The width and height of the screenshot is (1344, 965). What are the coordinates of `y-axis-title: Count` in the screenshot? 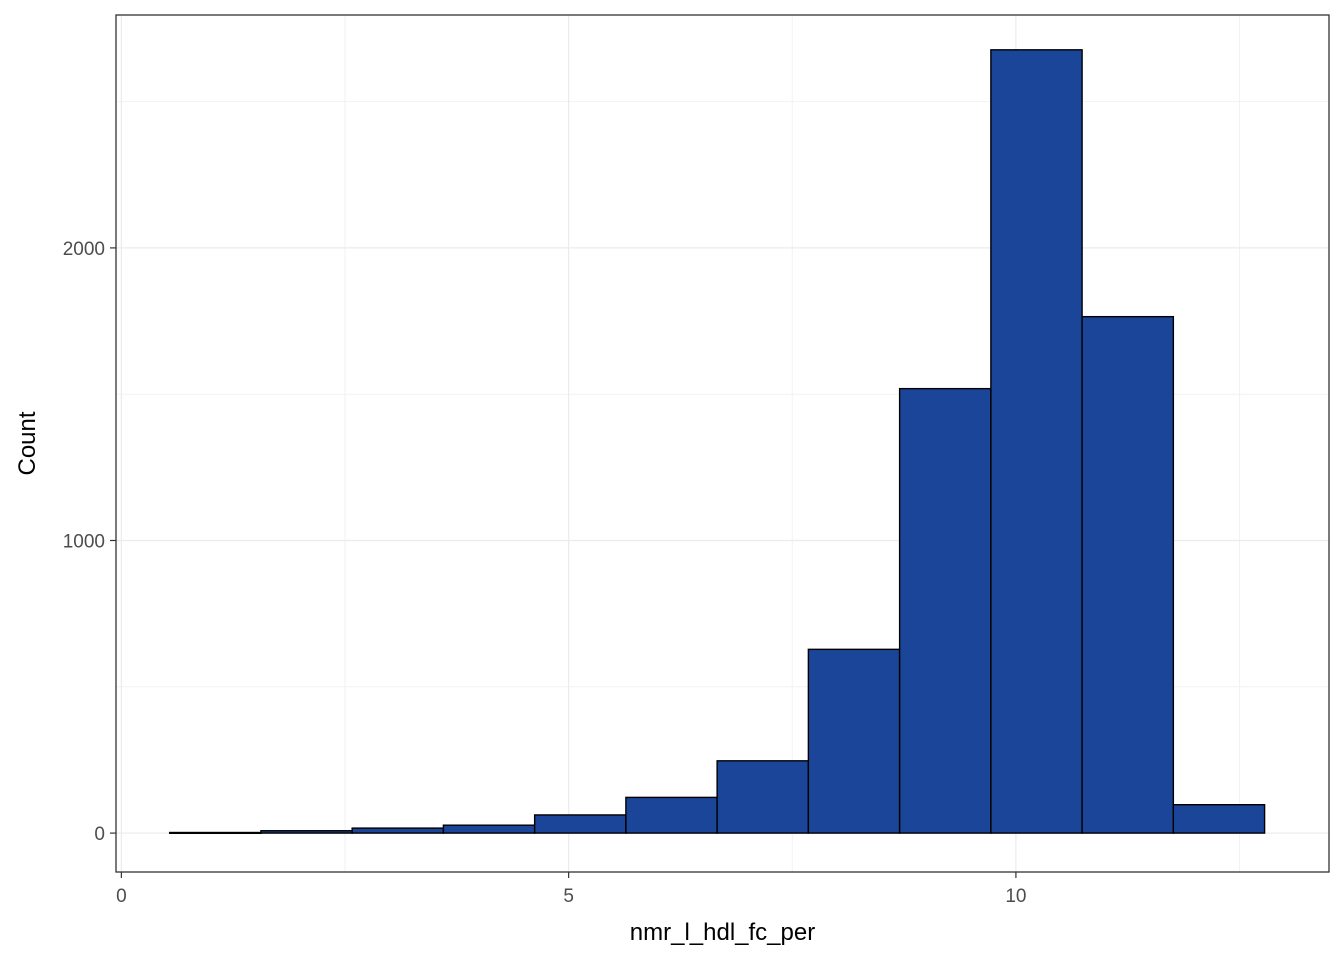 It's located at (27, 443).